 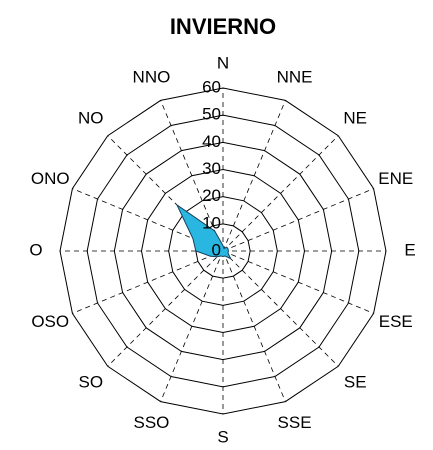 I want to click on data-area, so click(x=203, y=231).